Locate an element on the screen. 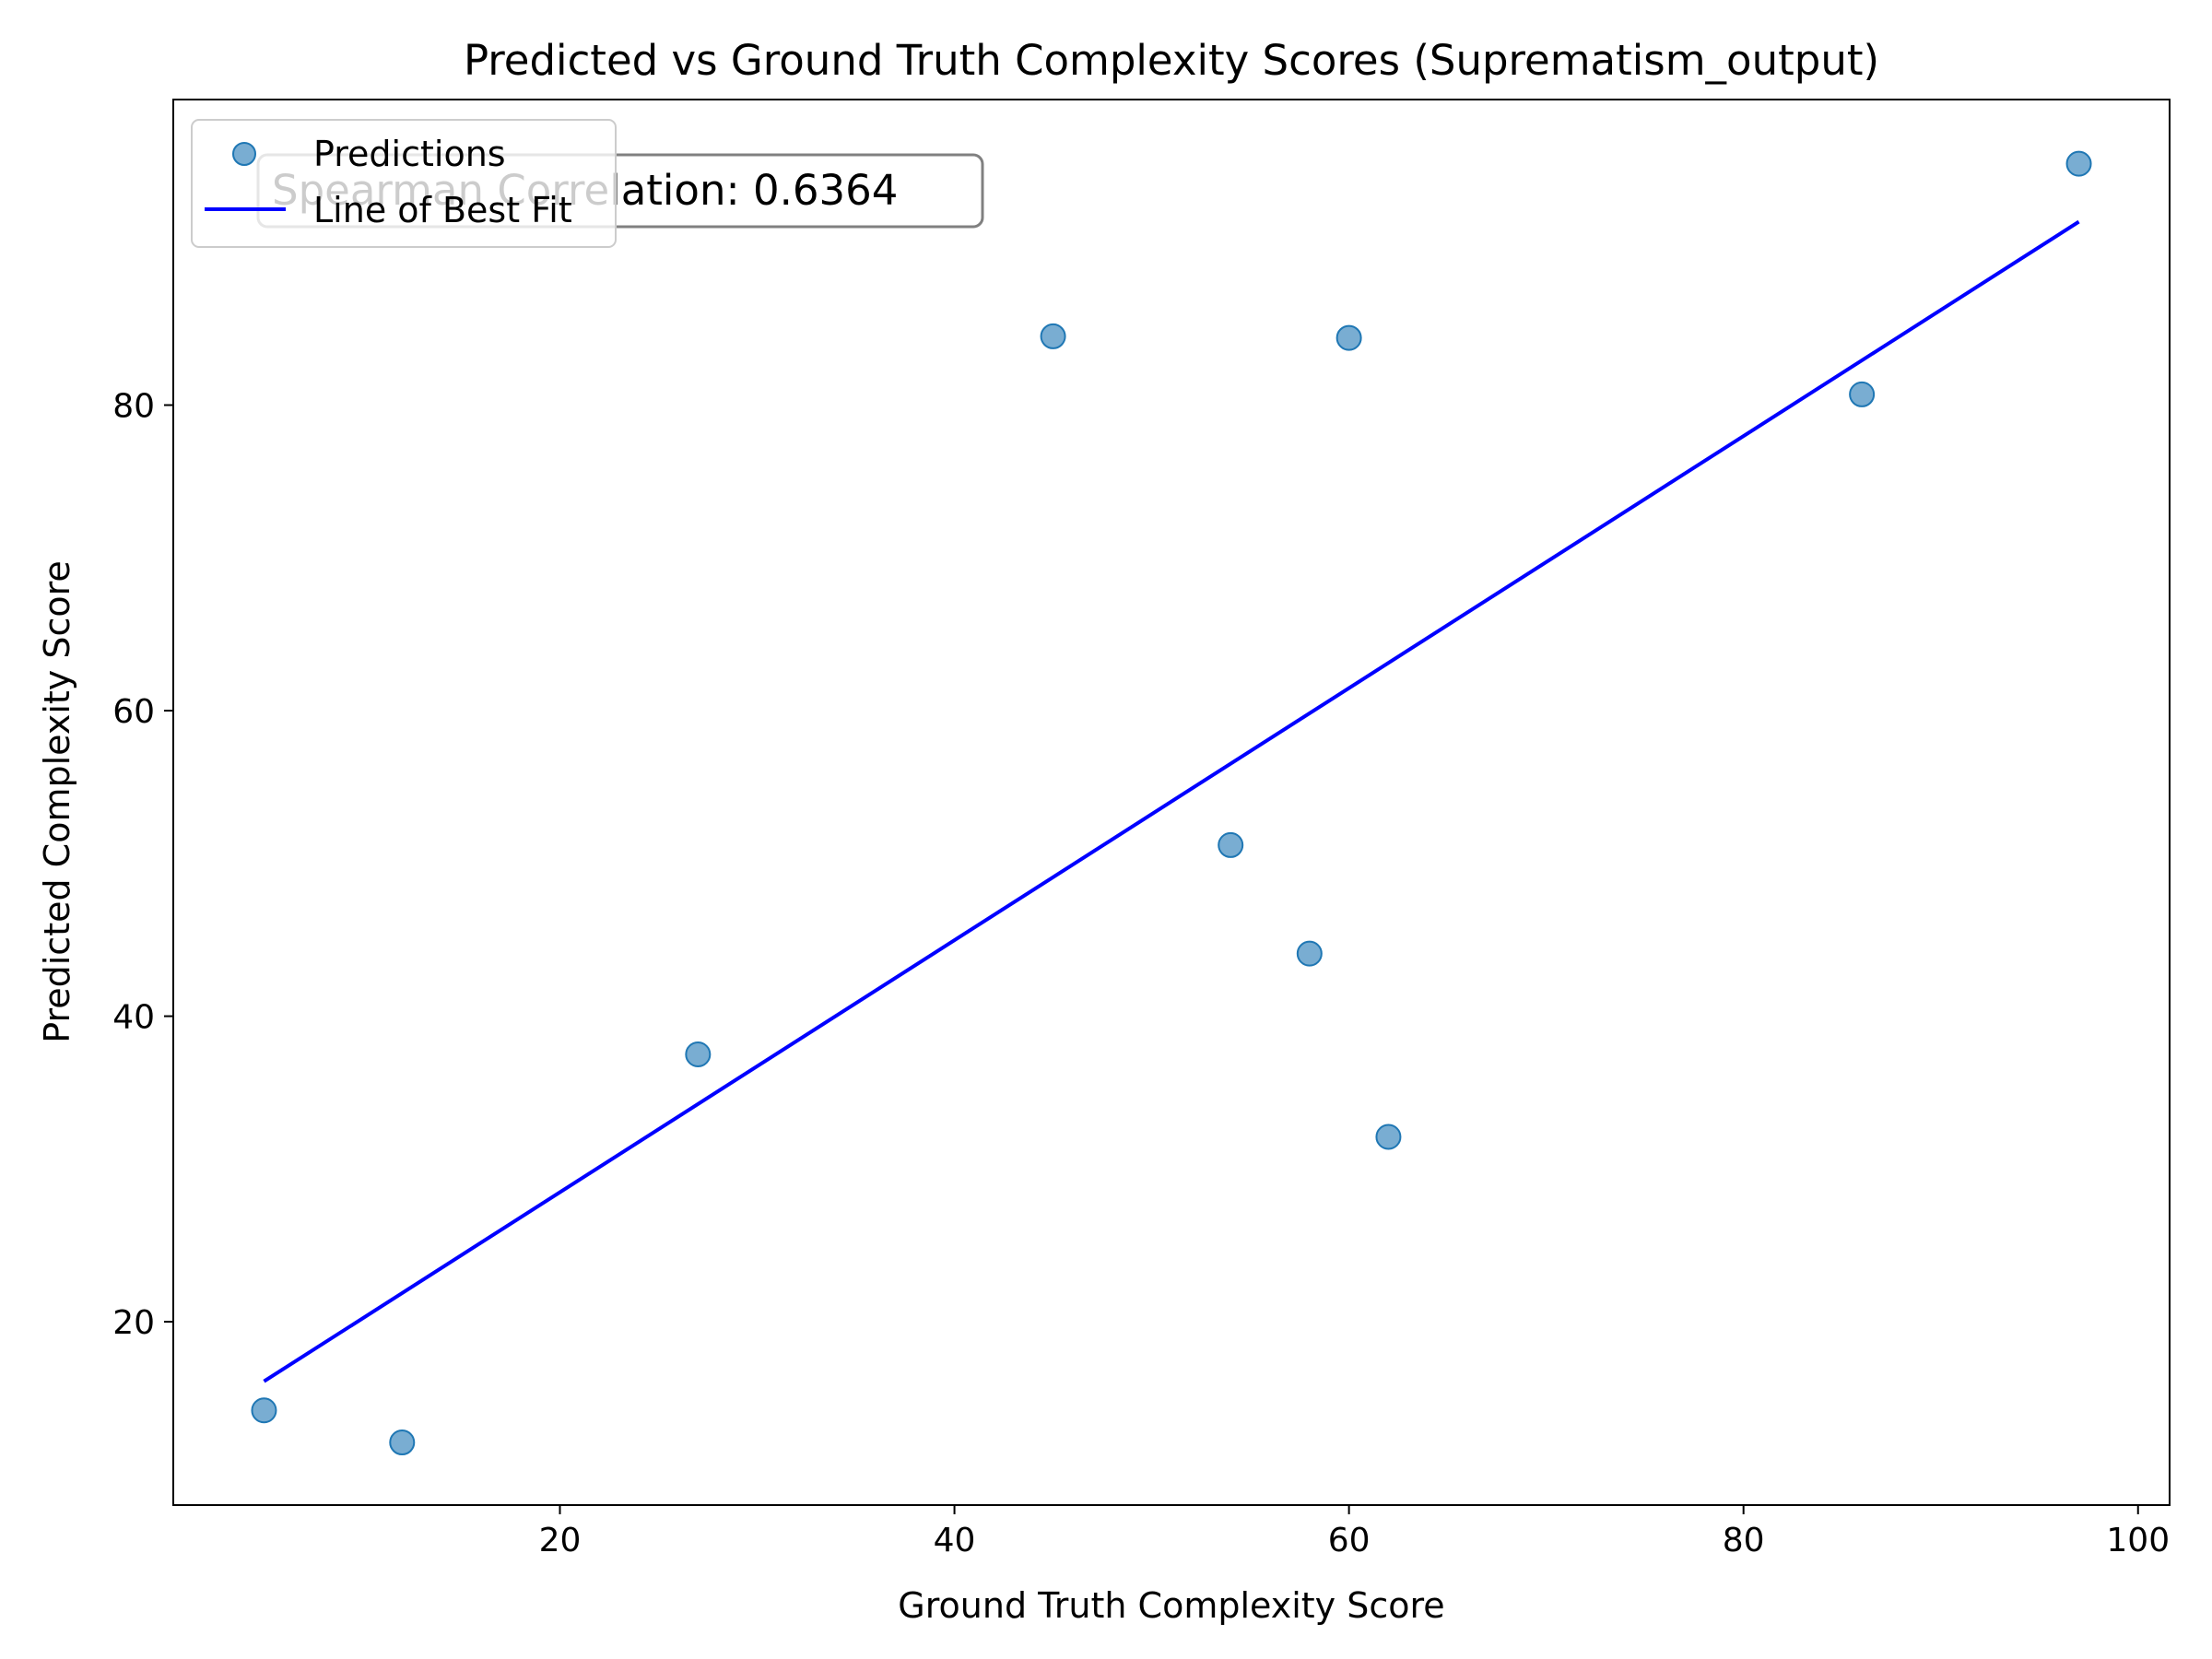 This screenshot has width=2212, height=1659. y-tick-label: 60 is located at coordinates (133, 712).